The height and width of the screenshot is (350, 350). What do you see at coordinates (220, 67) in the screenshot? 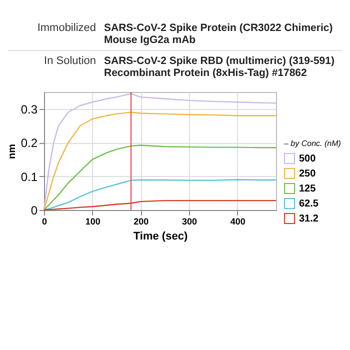
I see `text: SARS-CoV-2 Spike RBD (multimeric) (319-591) Recombinant Protein (8xHis-Tag) #17862` at bounding box center [220, 67].